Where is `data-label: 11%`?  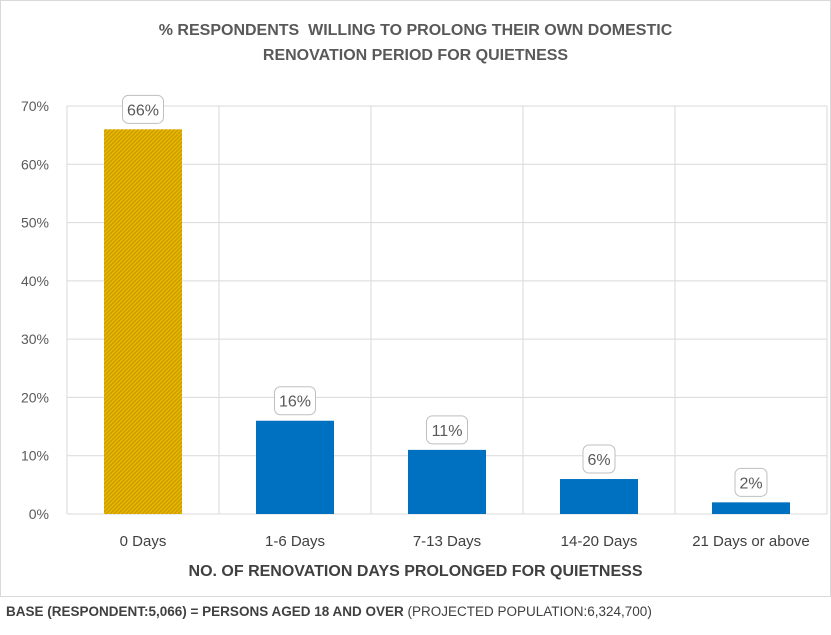 data-label: 11% is located at coordinates (447, 431).